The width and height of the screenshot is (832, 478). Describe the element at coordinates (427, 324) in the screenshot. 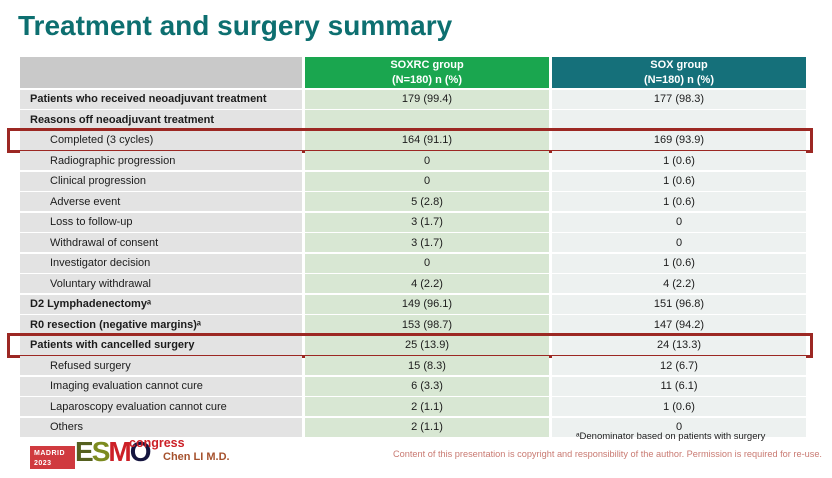

I see `soxrc-value: 153 (98.7)` at that location.